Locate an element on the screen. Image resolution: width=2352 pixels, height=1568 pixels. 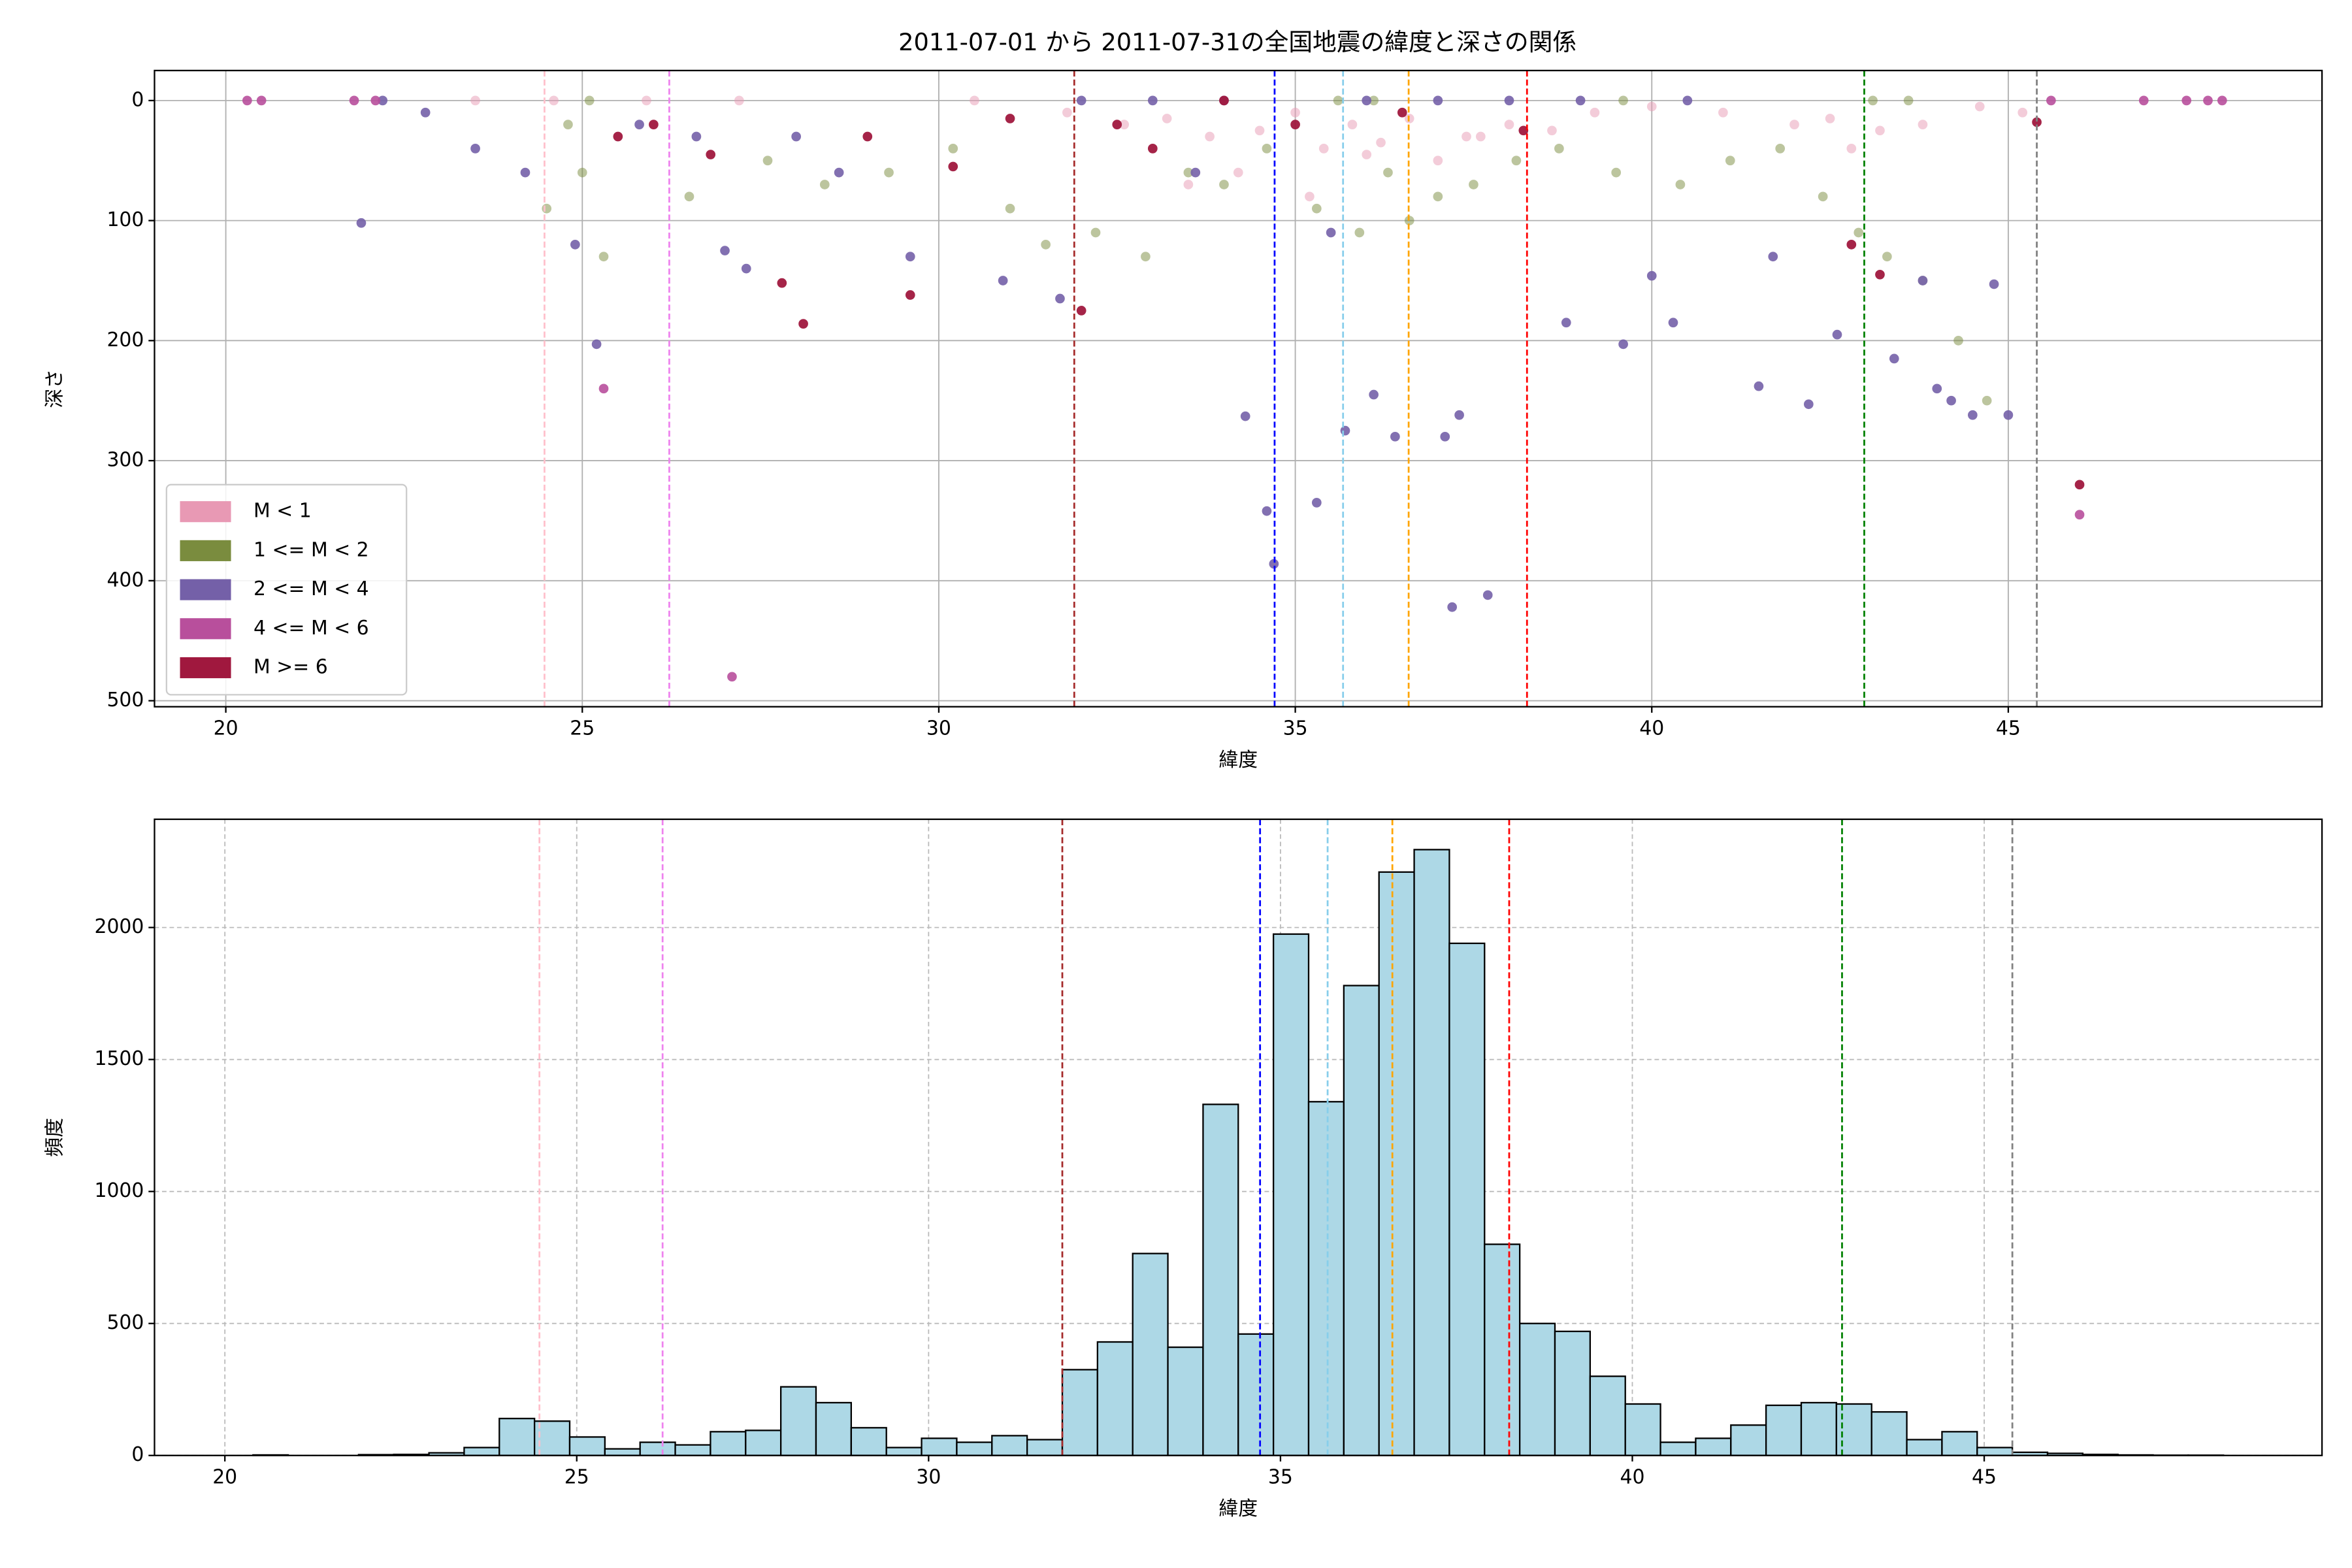
y-tick-label: 0 is located at coordinates (137, 99).